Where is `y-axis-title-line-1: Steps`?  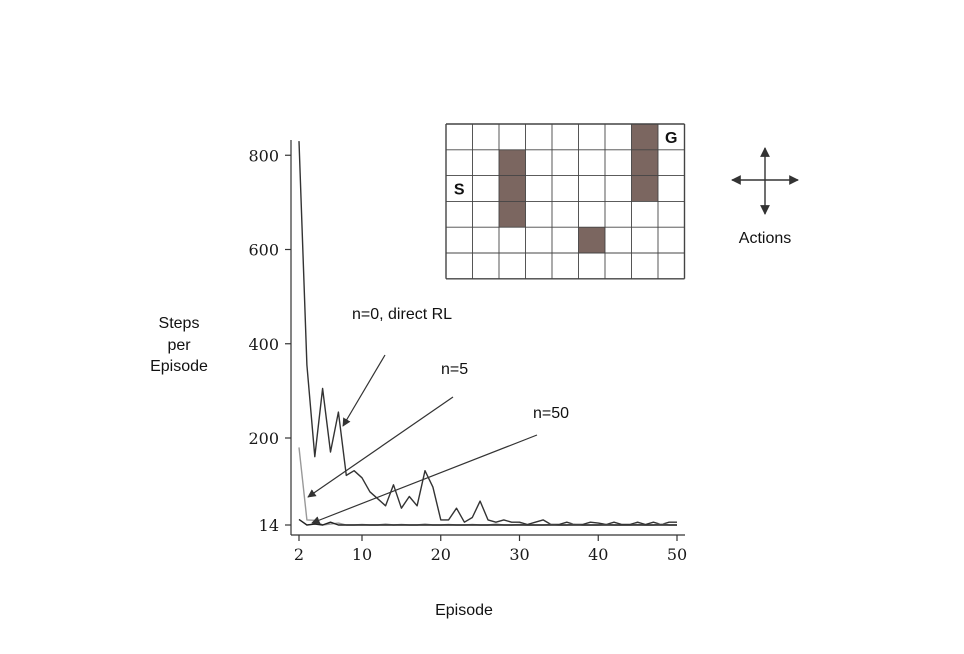 y-axis-title-line-1: Steps is located at coordinates (179, 323).